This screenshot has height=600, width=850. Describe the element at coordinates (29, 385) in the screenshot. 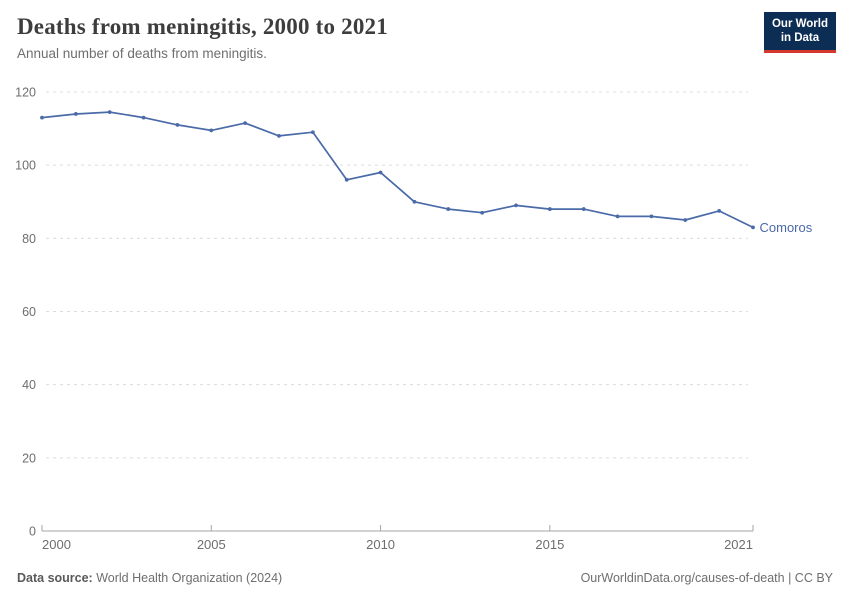

I see `y-tick-label: 40` at that location.